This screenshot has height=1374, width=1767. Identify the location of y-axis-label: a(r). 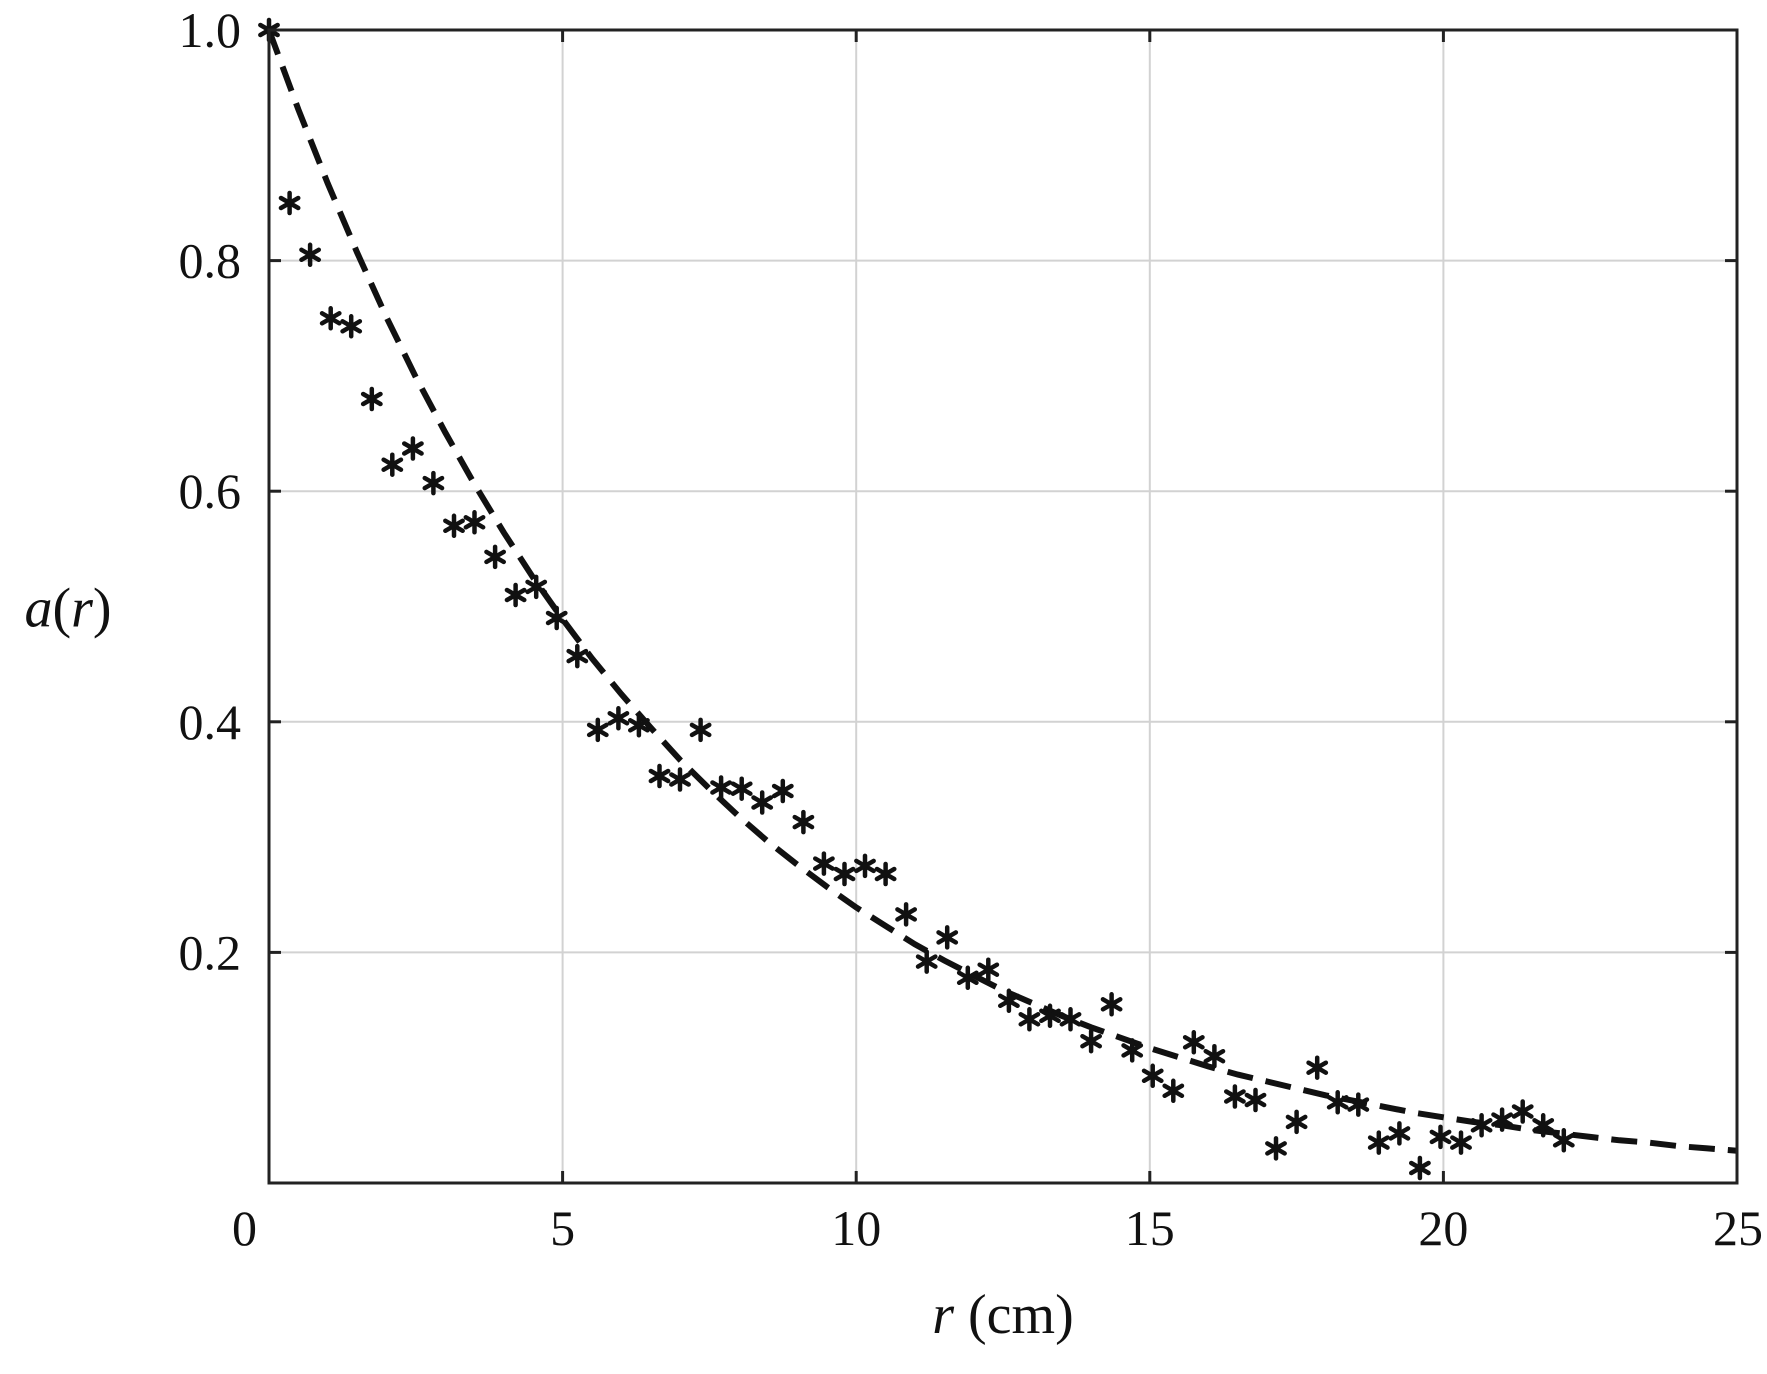
(67, 609).